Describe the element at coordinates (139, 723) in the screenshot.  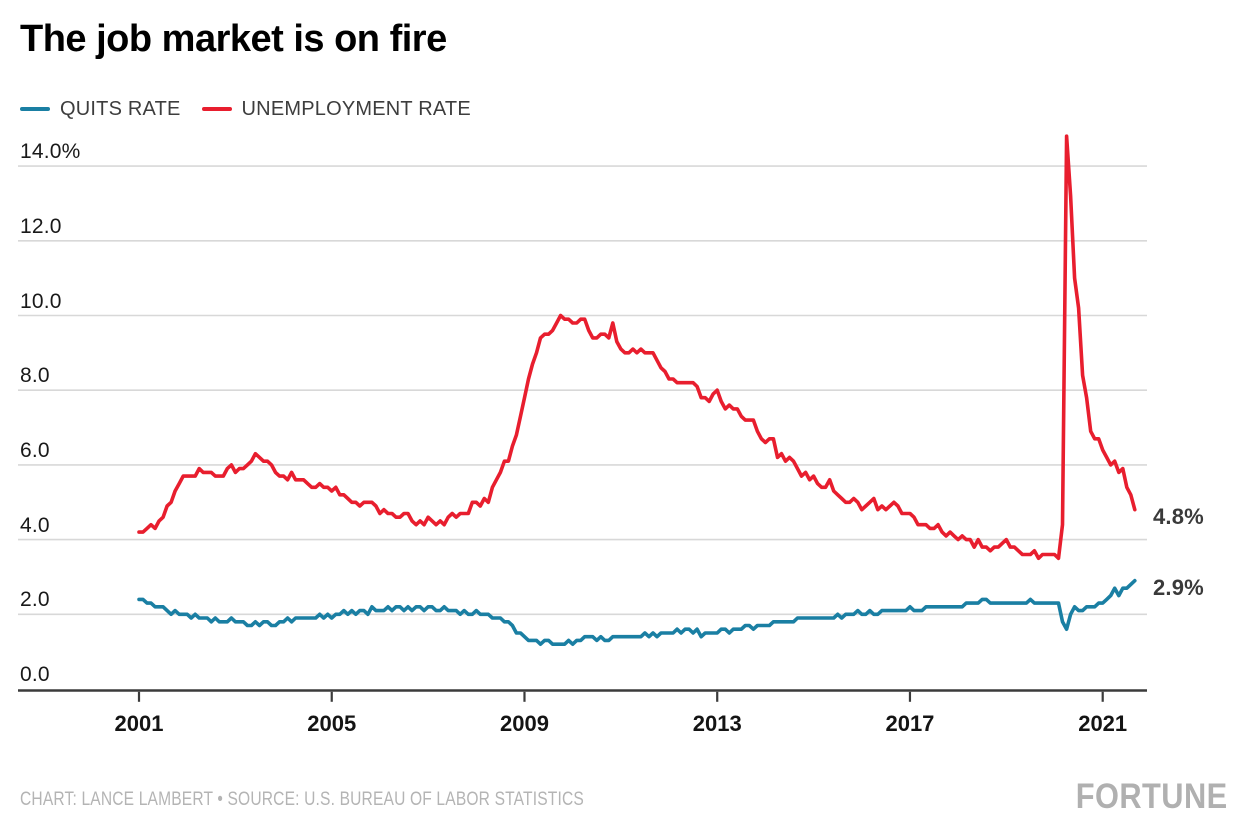
I see `x-axis-label-2001: 2001` at that location.